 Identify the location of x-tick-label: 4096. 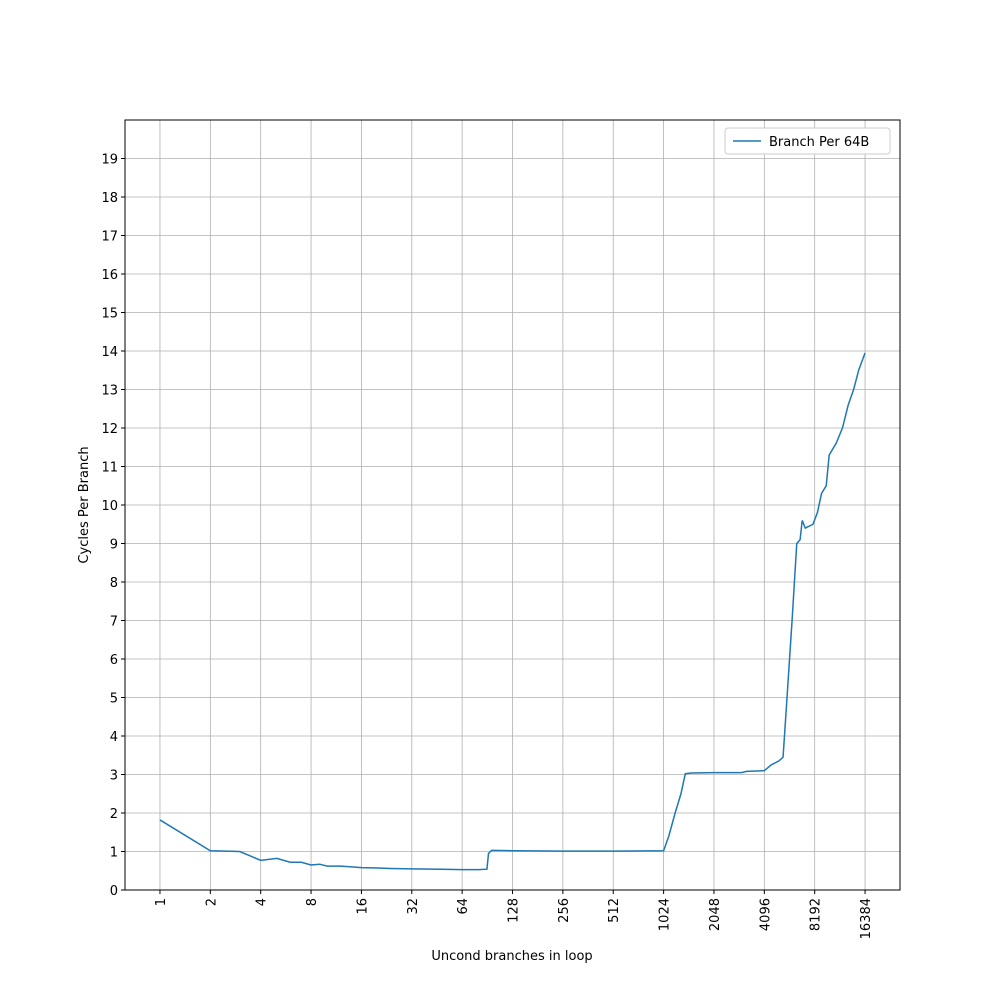
(765, 914).